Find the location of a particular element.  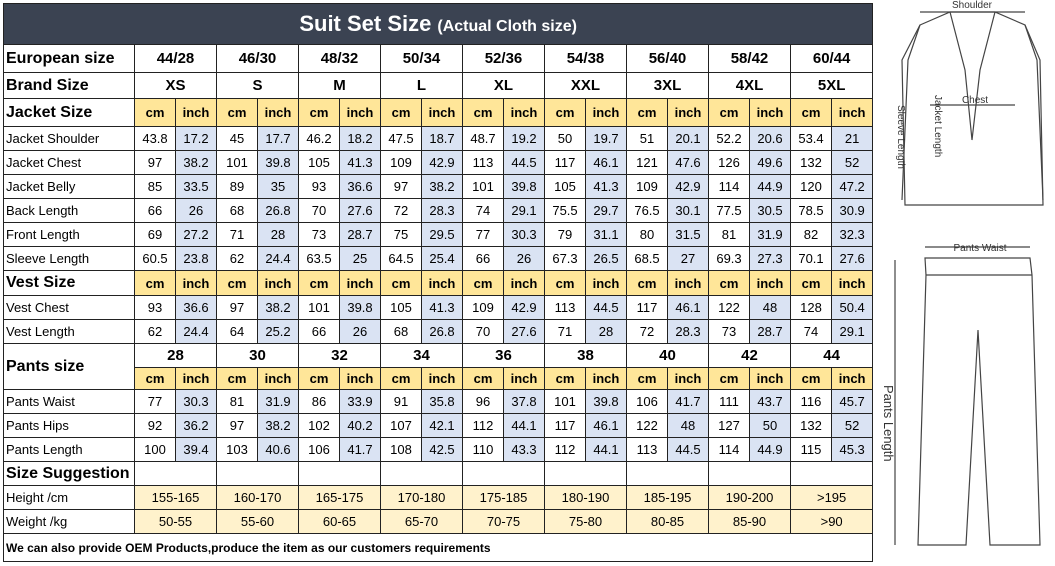

suggestion: 60-65 is located at coordinates (339, 521).